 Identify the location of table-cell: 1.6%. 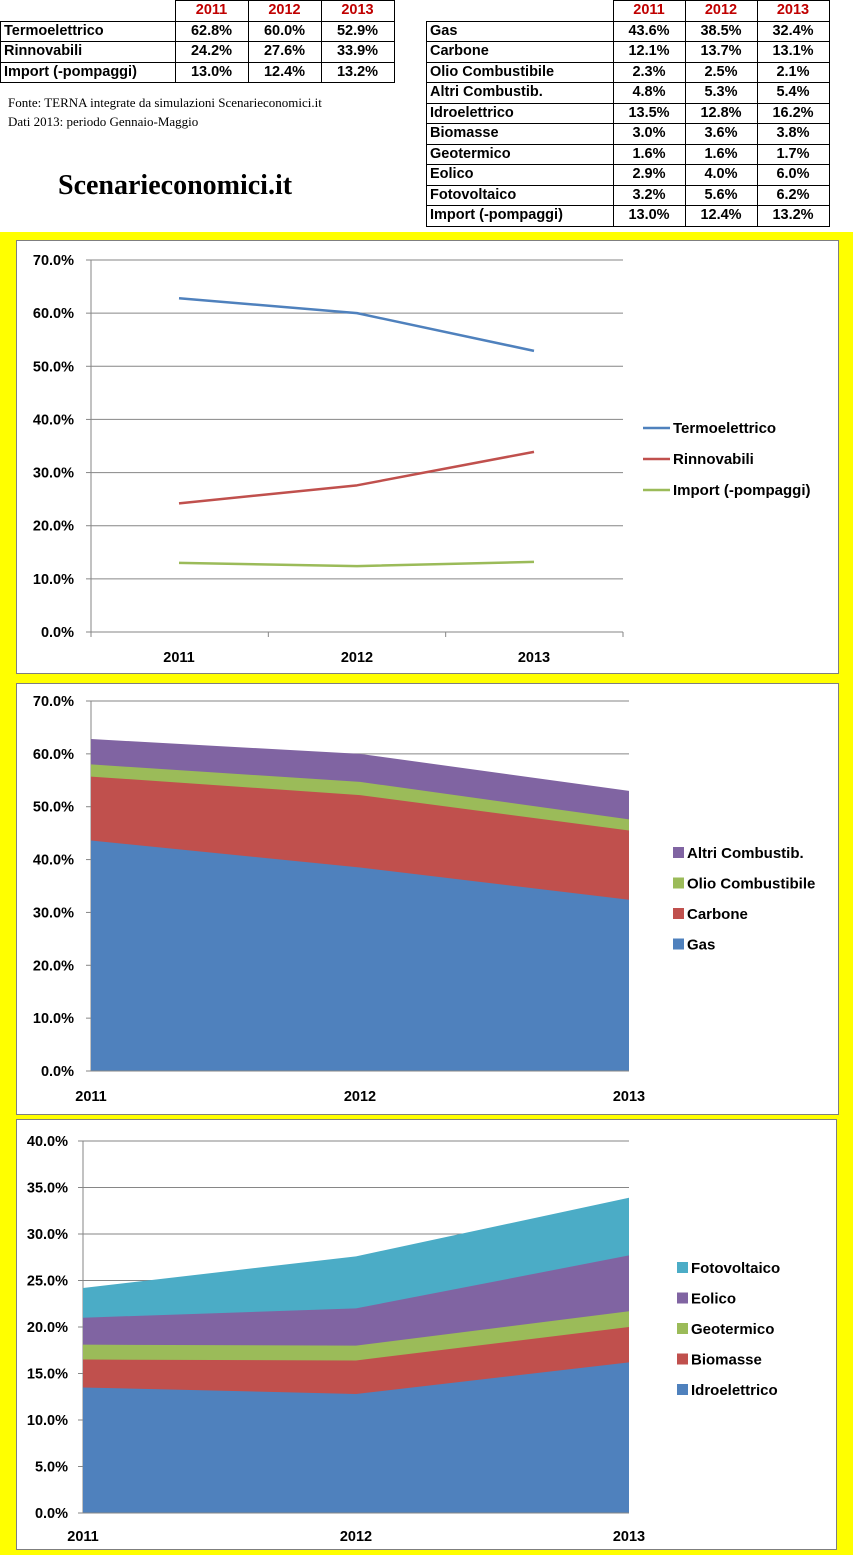
(721, 154).